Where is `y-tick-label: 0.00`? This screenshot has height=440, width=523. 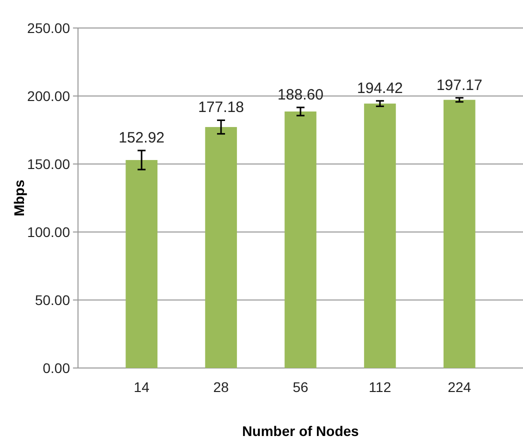
y-tick-label: 0.00 is located at coordinates (56, 368).